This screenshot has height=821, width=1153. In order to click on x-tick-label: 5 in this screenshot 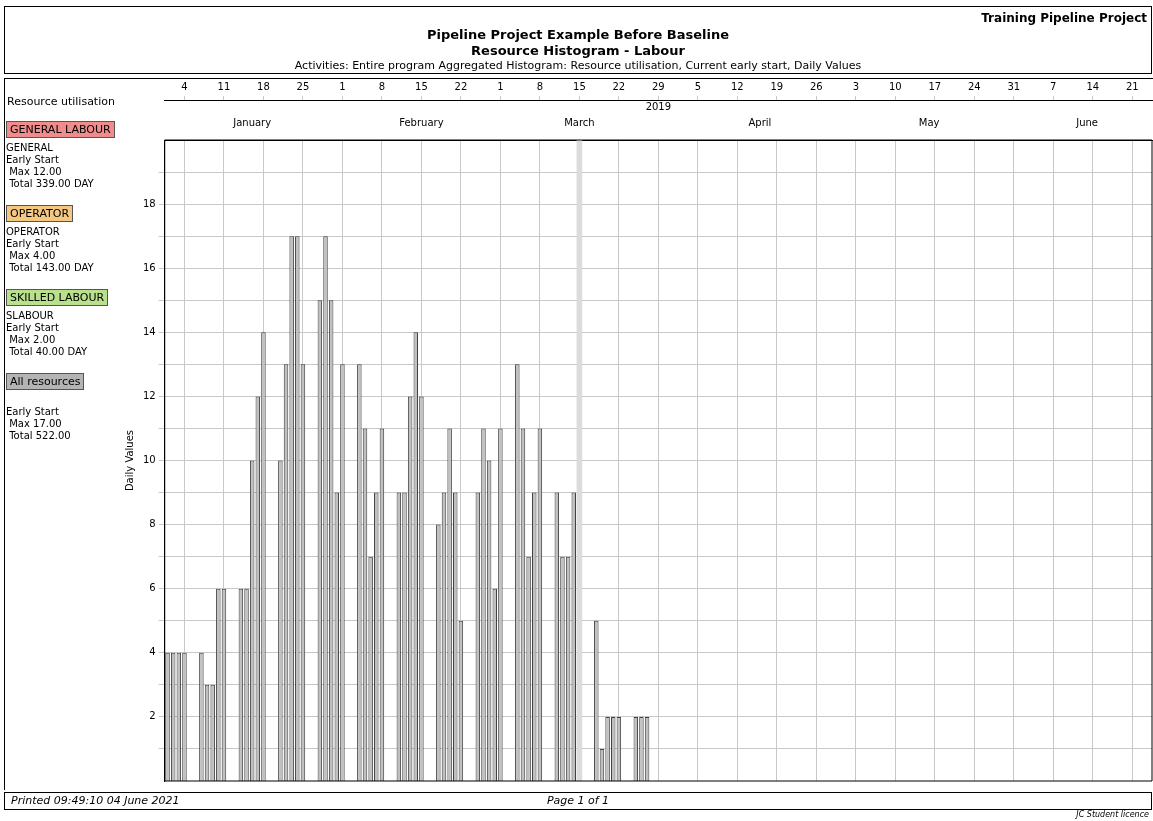, I will do `click(698, 86)`.